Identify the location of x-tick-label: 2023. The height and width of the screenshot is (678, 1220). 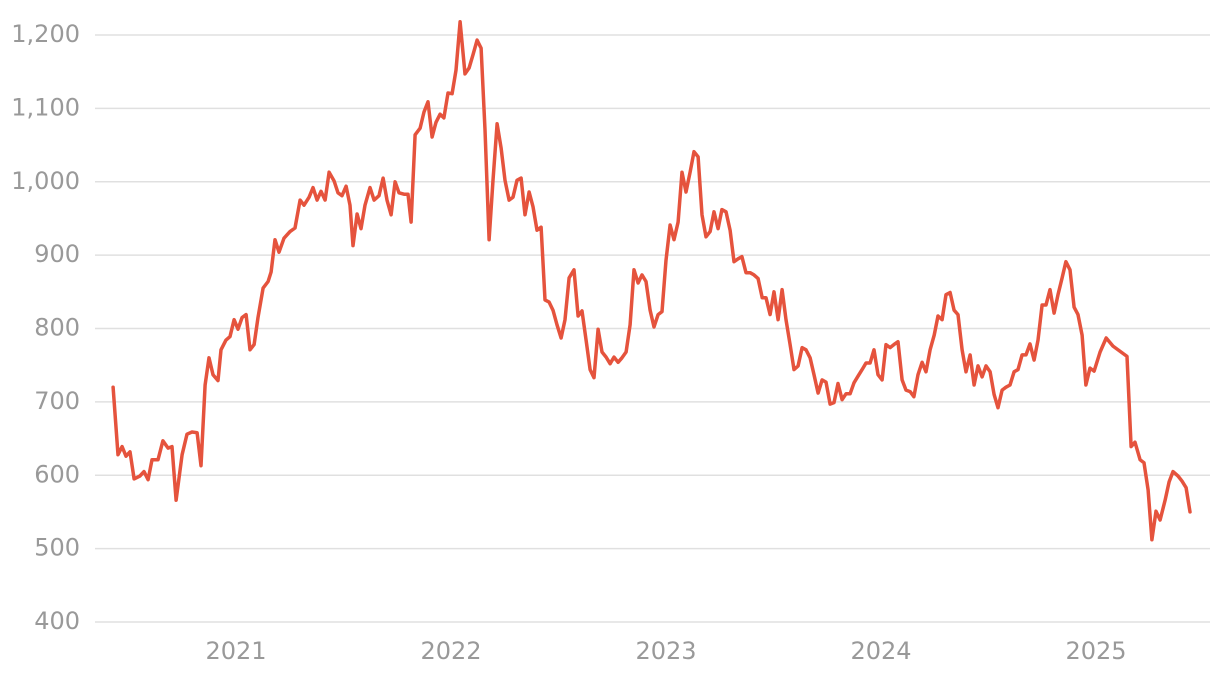
(666, 651).